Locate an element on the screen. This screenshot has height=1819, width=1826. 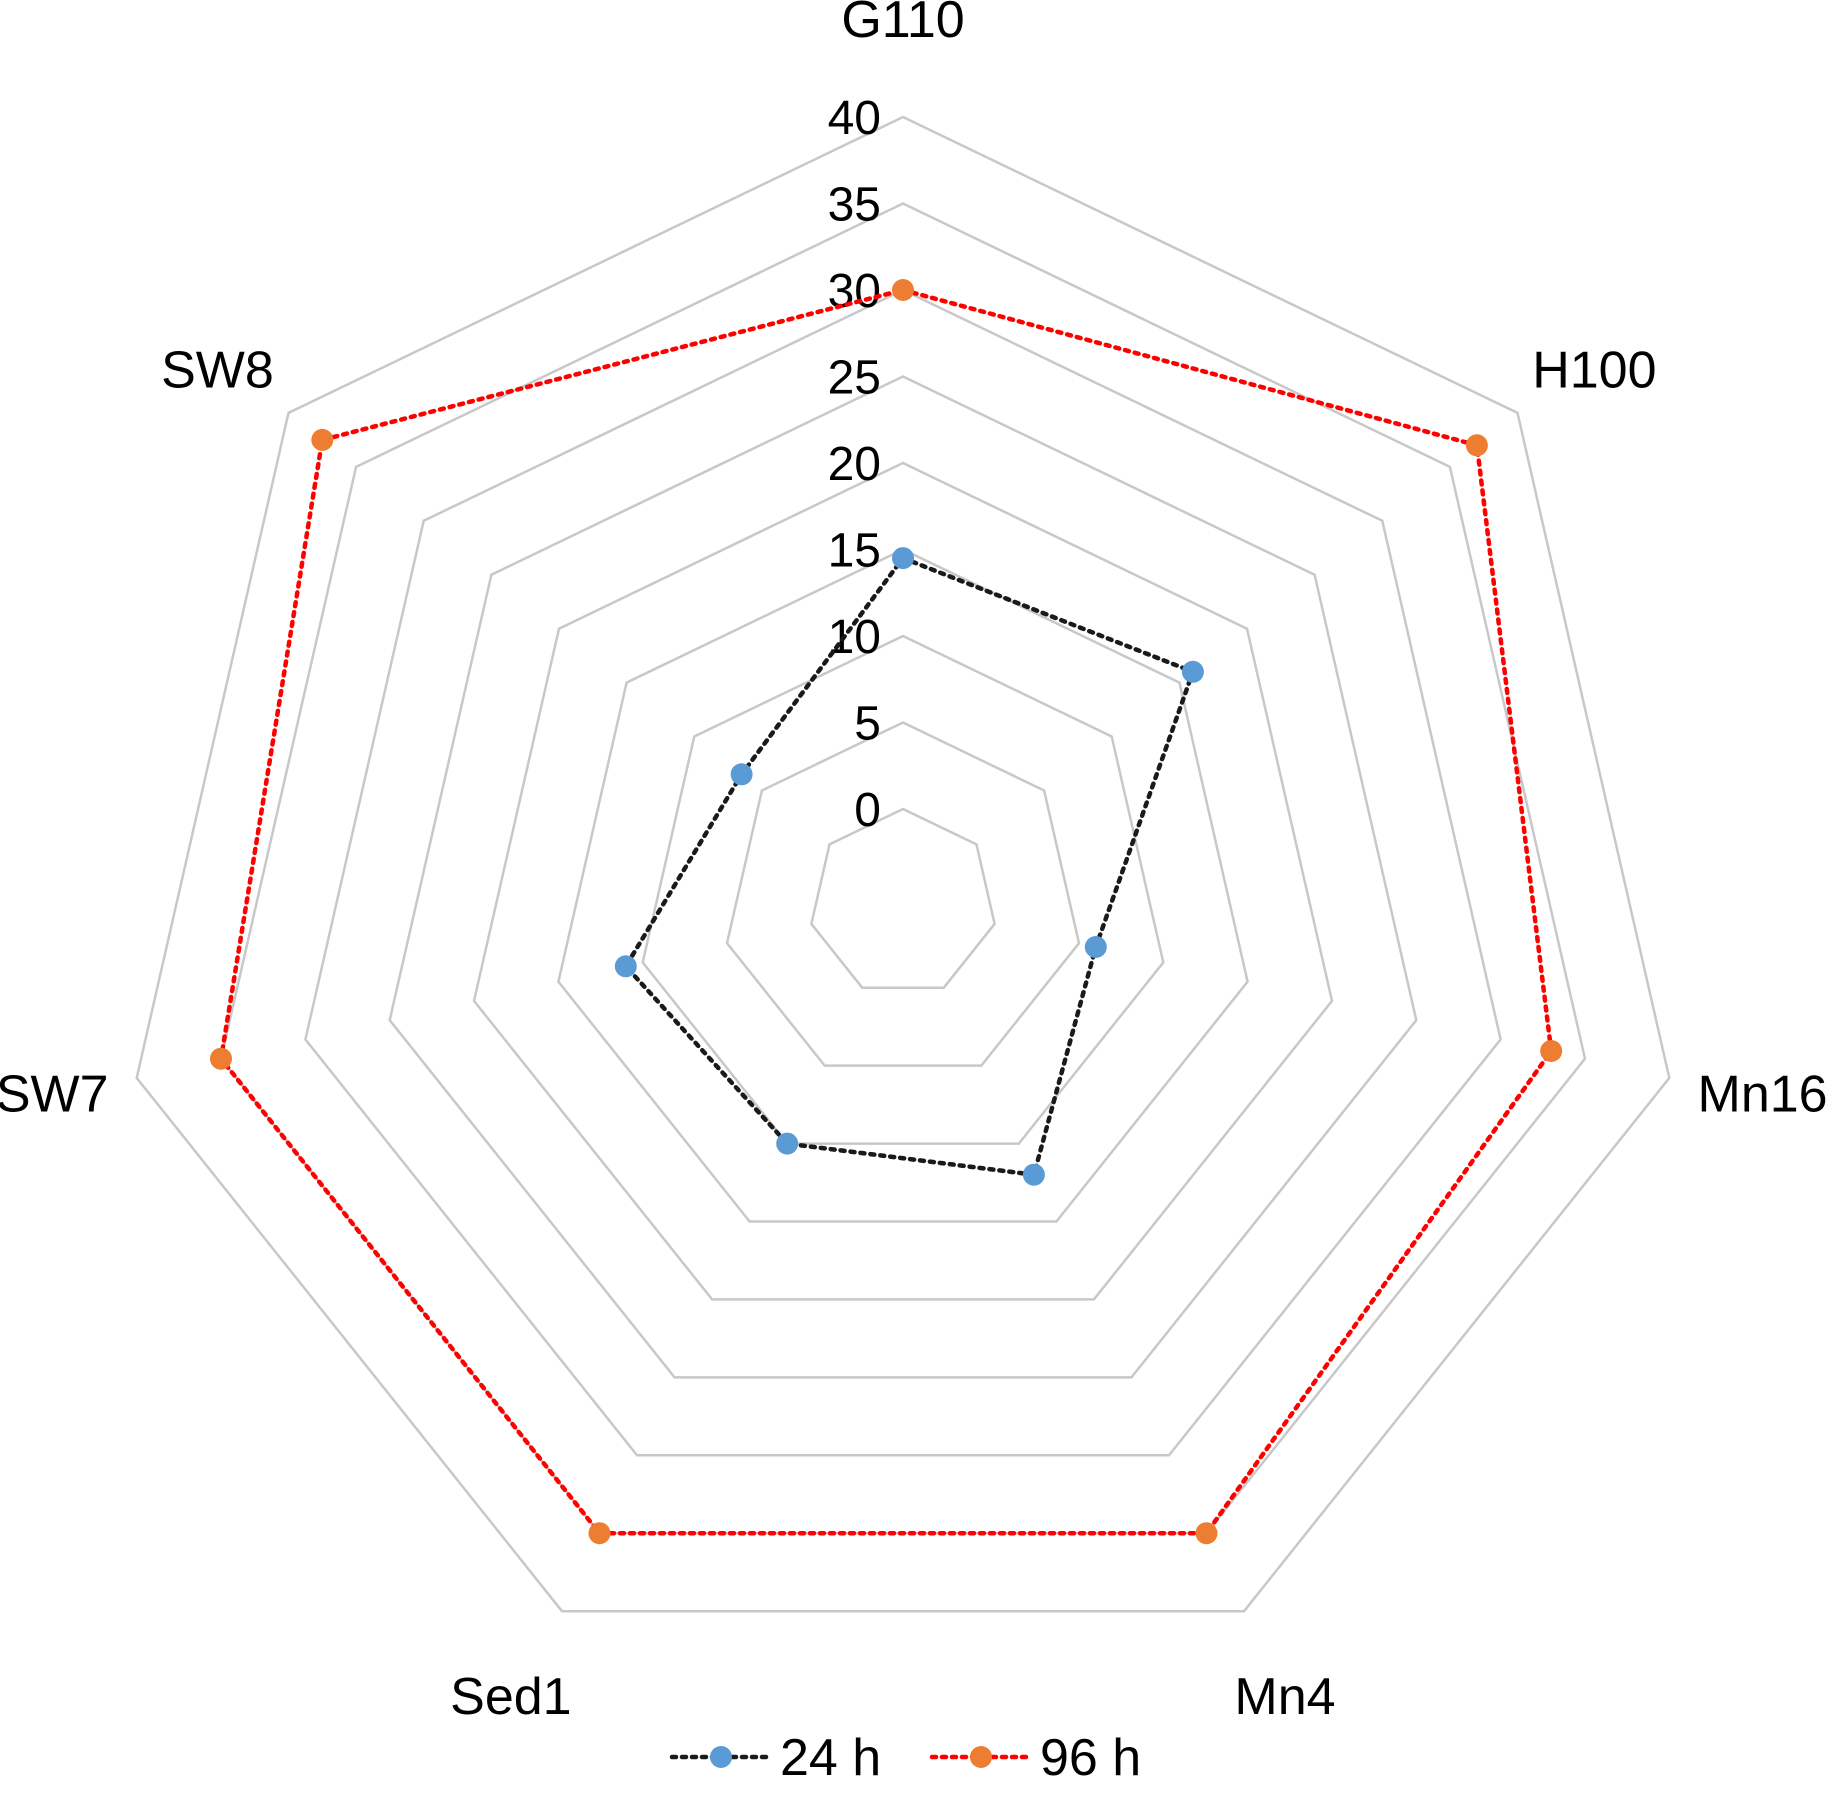
legend-marker-series-24h is located at coordinates (721, 1757).